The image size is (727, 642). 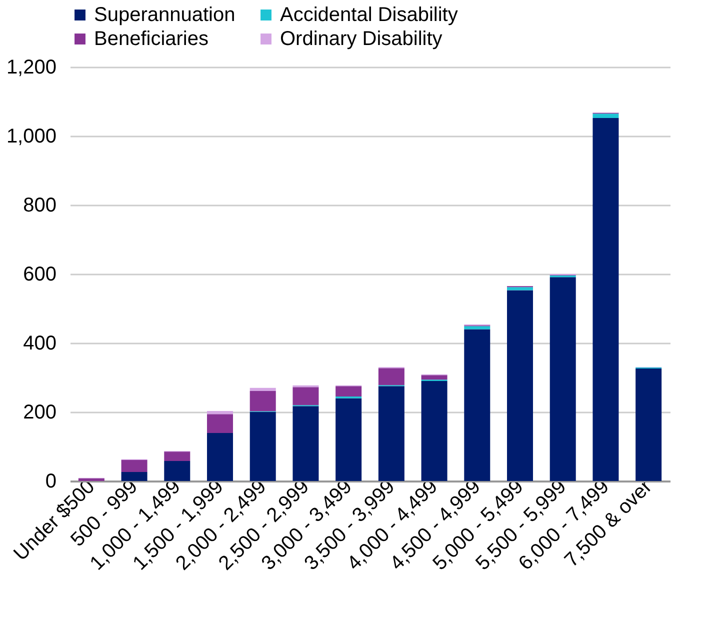 What do you see at coordinates (39, 275) in the screenshot?
I see `y-tick-label: 600` at bounding box center [39, 275].